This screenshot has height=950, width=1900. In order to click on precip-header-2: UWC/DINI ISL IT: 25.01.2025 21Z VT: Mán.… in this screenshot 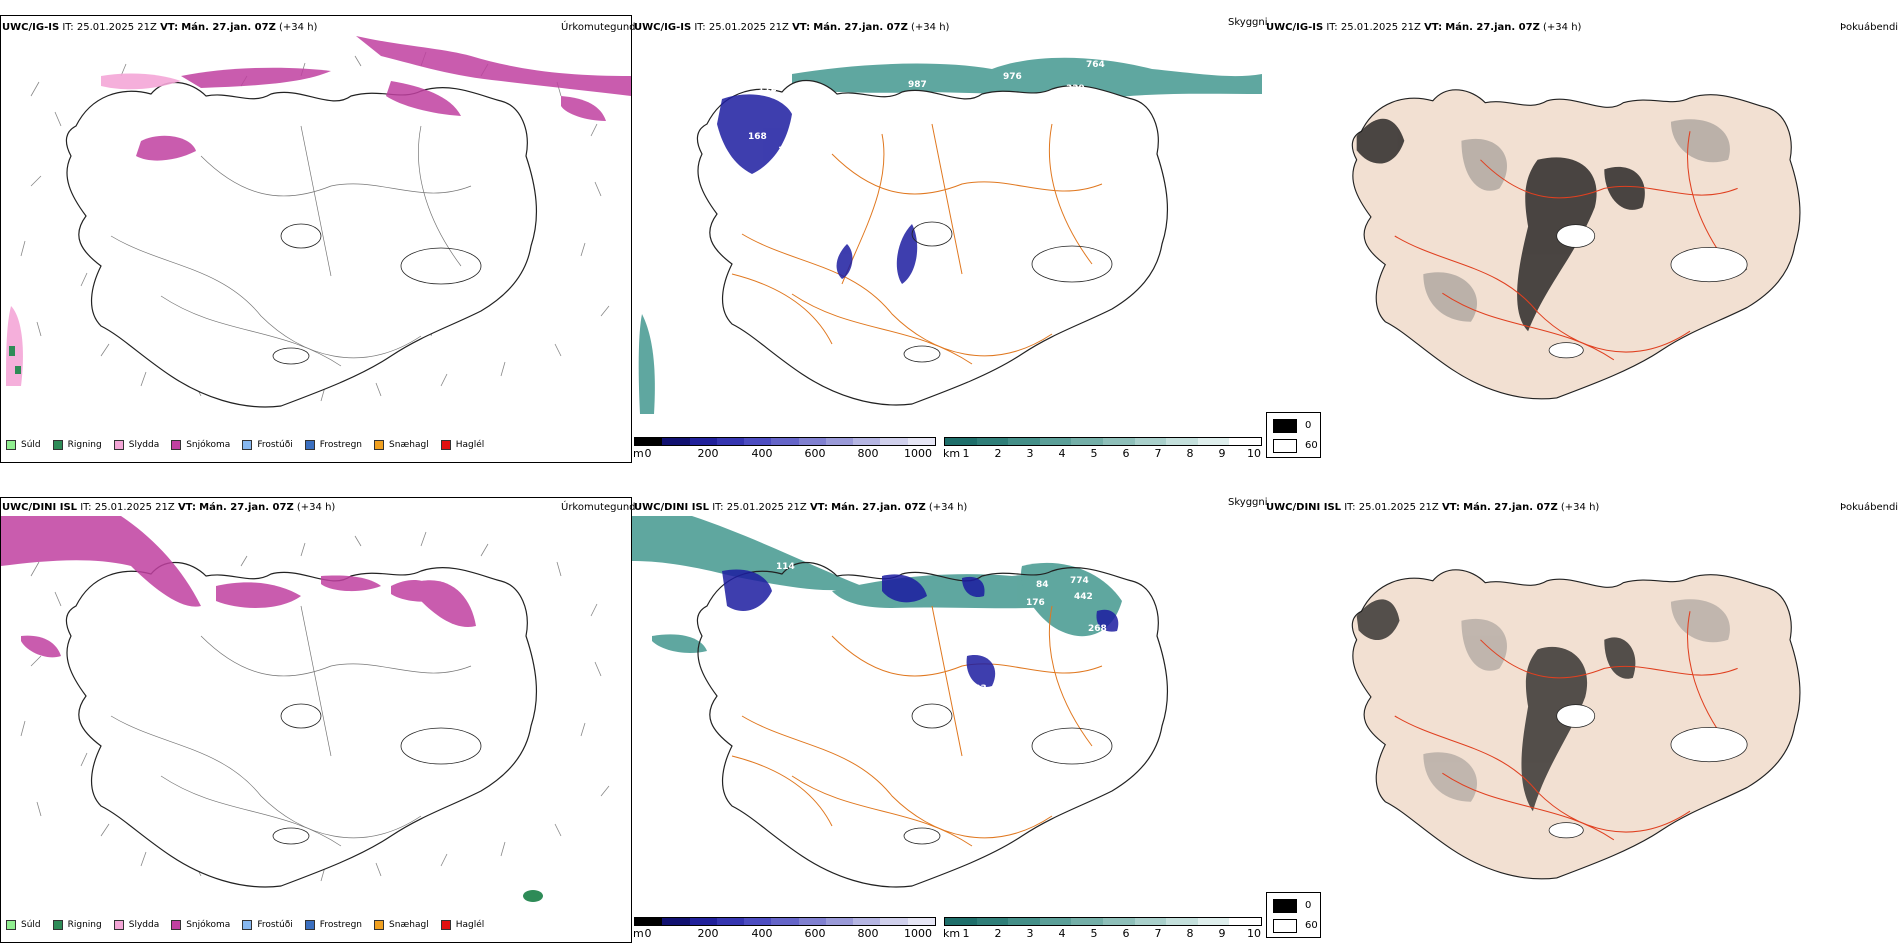, I will do `click(168, 508)`.